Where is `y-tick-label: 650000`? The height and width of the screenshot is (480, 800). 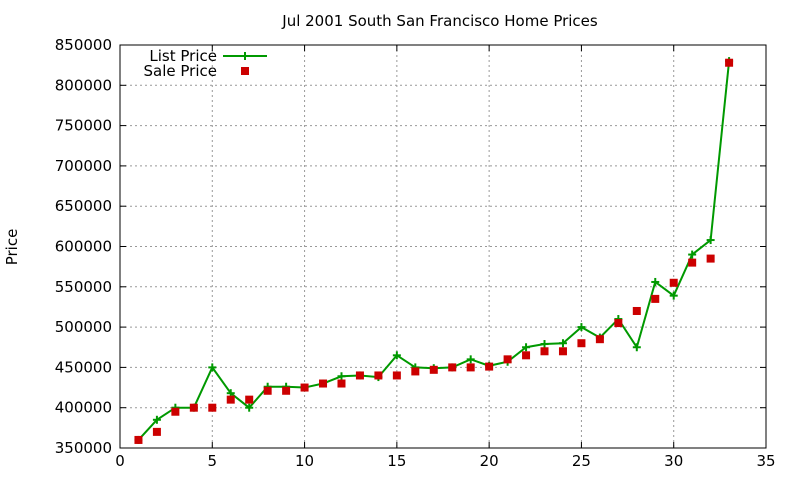 y-tick-label: 650000 is located at coordinates (83, 206).